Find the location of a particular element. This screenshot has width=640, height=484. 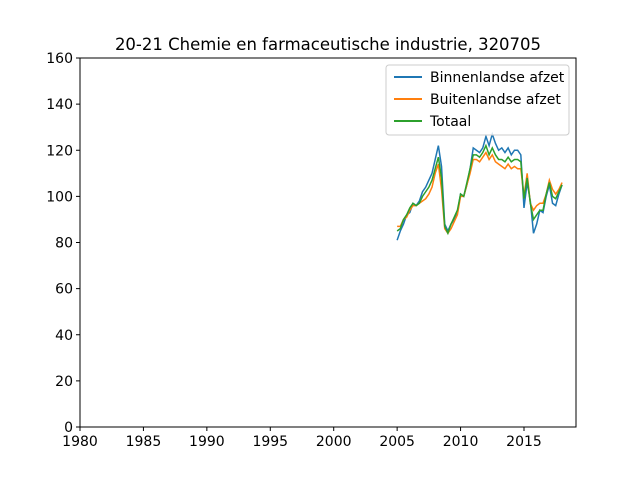

legend-label: Buitenlandse afzet is located at coordinates (495, 100).